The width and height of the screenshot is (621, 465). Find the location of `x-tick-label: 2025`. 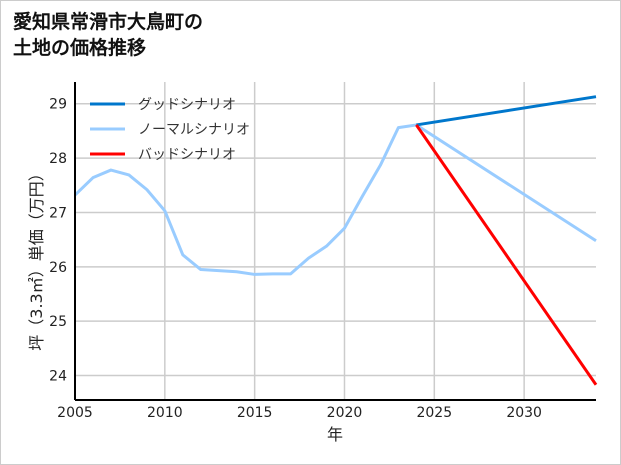

x-tick-label: 2025 is located at coordinates (434, 413).